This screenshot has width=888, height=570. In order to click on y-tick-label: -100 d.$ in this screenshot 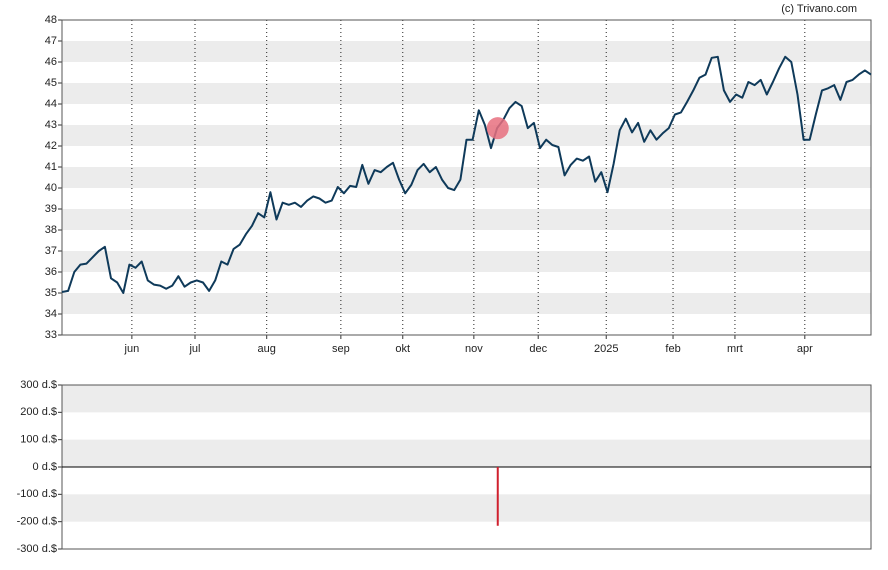, I will do `click(37, 494)`.